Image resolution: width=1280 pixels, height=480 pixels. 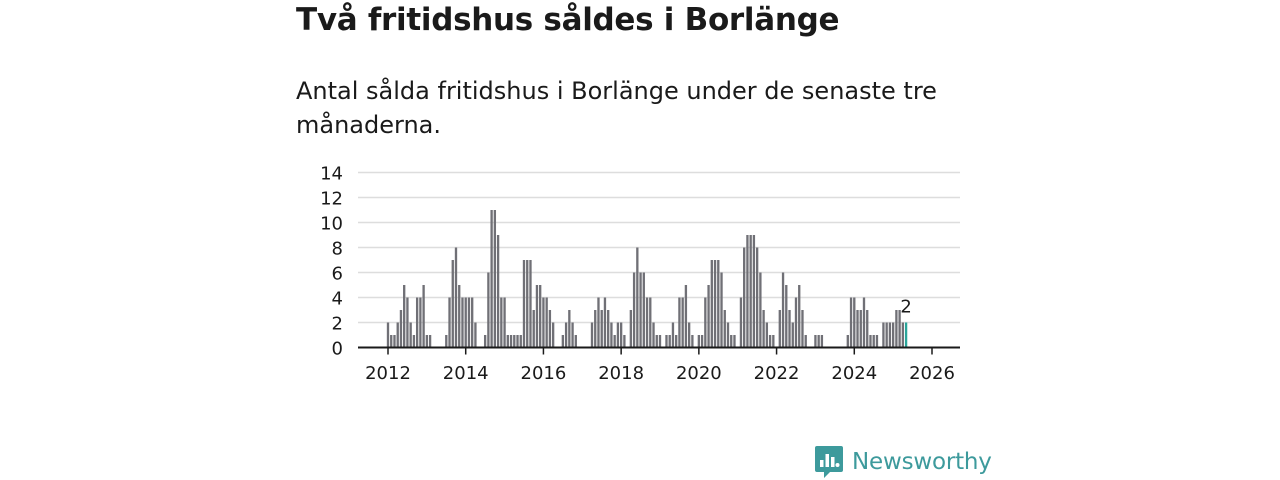 What do you see at coordinates (699, 373) in the screenshot?
I see `x-tick-label: 2020` at bounding box center [699, 373].